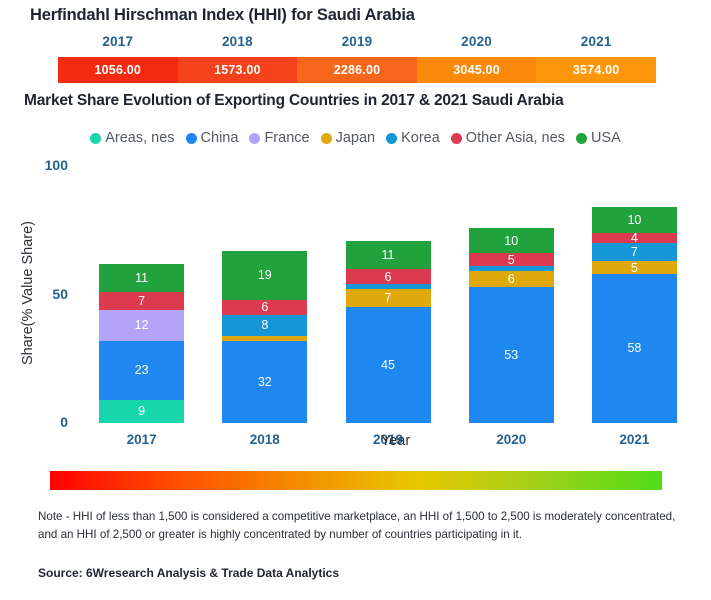 The width and height of the screenshot is (711, 600). I want to click on x-axis-tick: 2020, so click(511, 439).